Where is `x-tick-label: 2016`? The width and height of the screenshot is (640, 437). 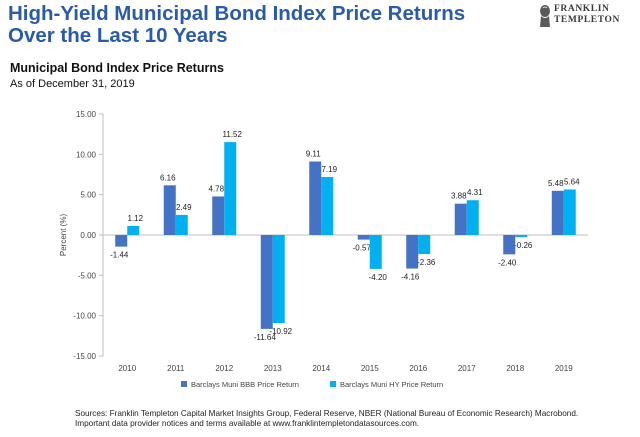
x-tick-label: 2016 is located at coordinates (418, 368).